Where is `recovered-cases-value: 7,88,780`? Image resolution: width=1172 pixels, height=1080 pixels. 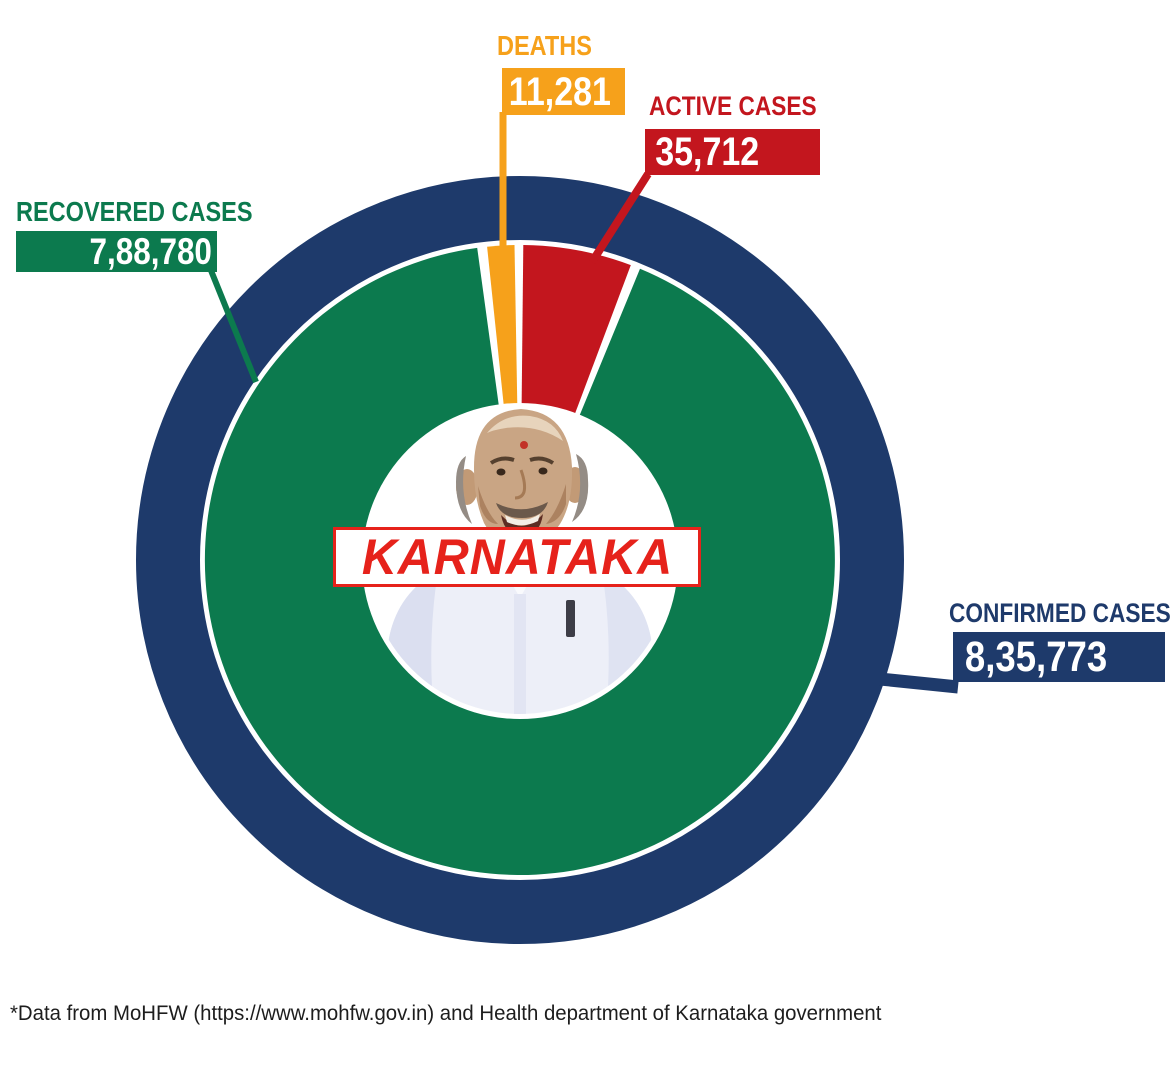
recovered-cases-value: 7,88,780 is located at coordinates (150, 251).